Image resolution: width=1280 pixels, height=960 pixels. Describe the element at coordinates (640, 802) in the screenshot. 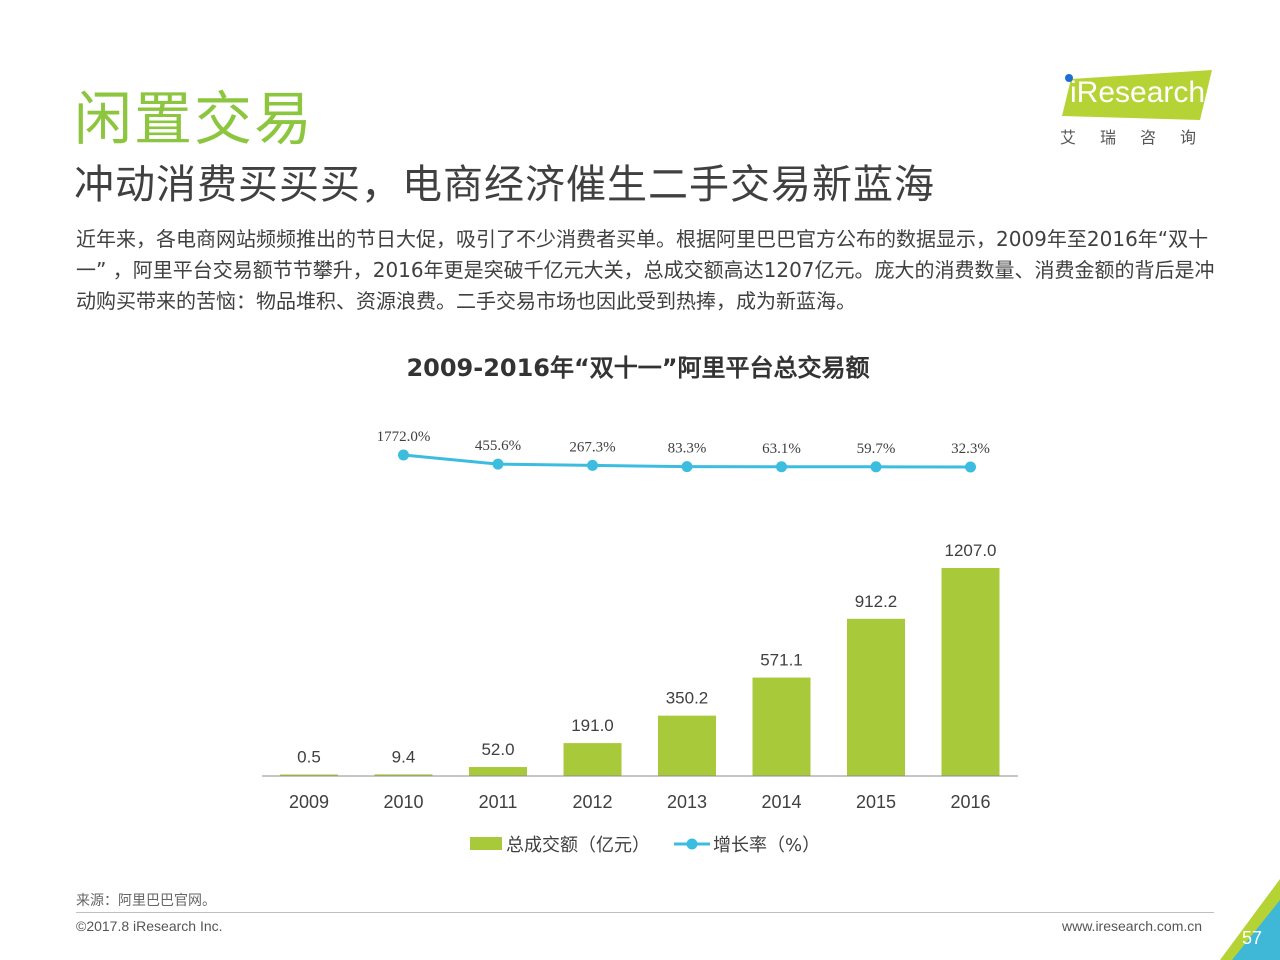

I see `x-tick-labels: 2009 2010 2011 2012 2013 2014 2015 2016` at that location.